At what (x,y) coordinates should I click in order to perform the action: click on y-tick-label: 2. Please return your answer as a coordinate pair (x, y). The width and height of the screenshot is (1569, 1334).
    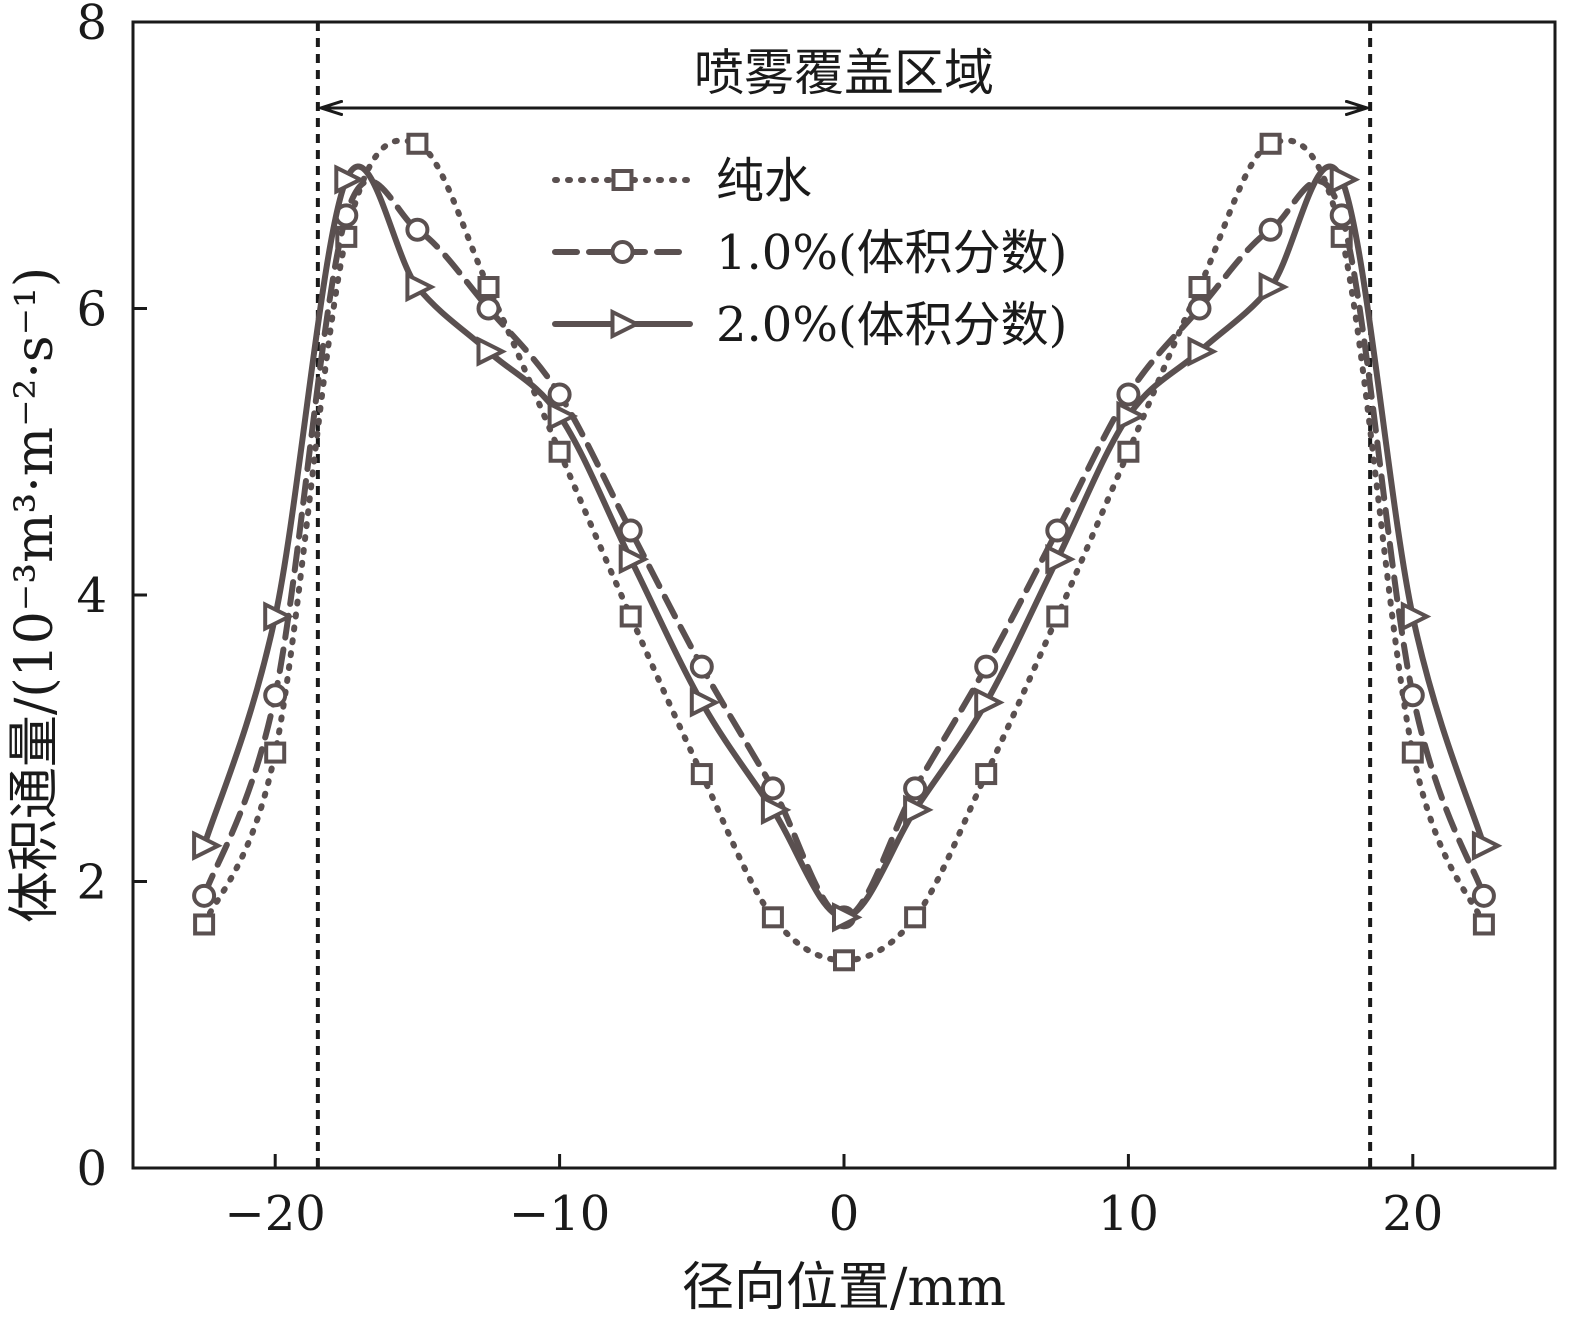
    Looking at the image, I should click on (91, 883).